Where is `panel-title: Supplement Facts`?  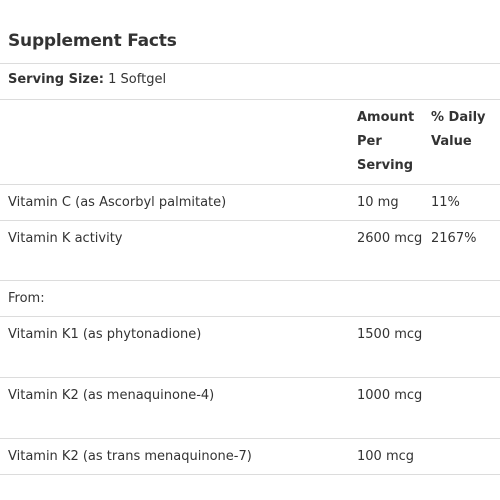 panel-title: Supplement Facts is located at coordinates (92, 41).